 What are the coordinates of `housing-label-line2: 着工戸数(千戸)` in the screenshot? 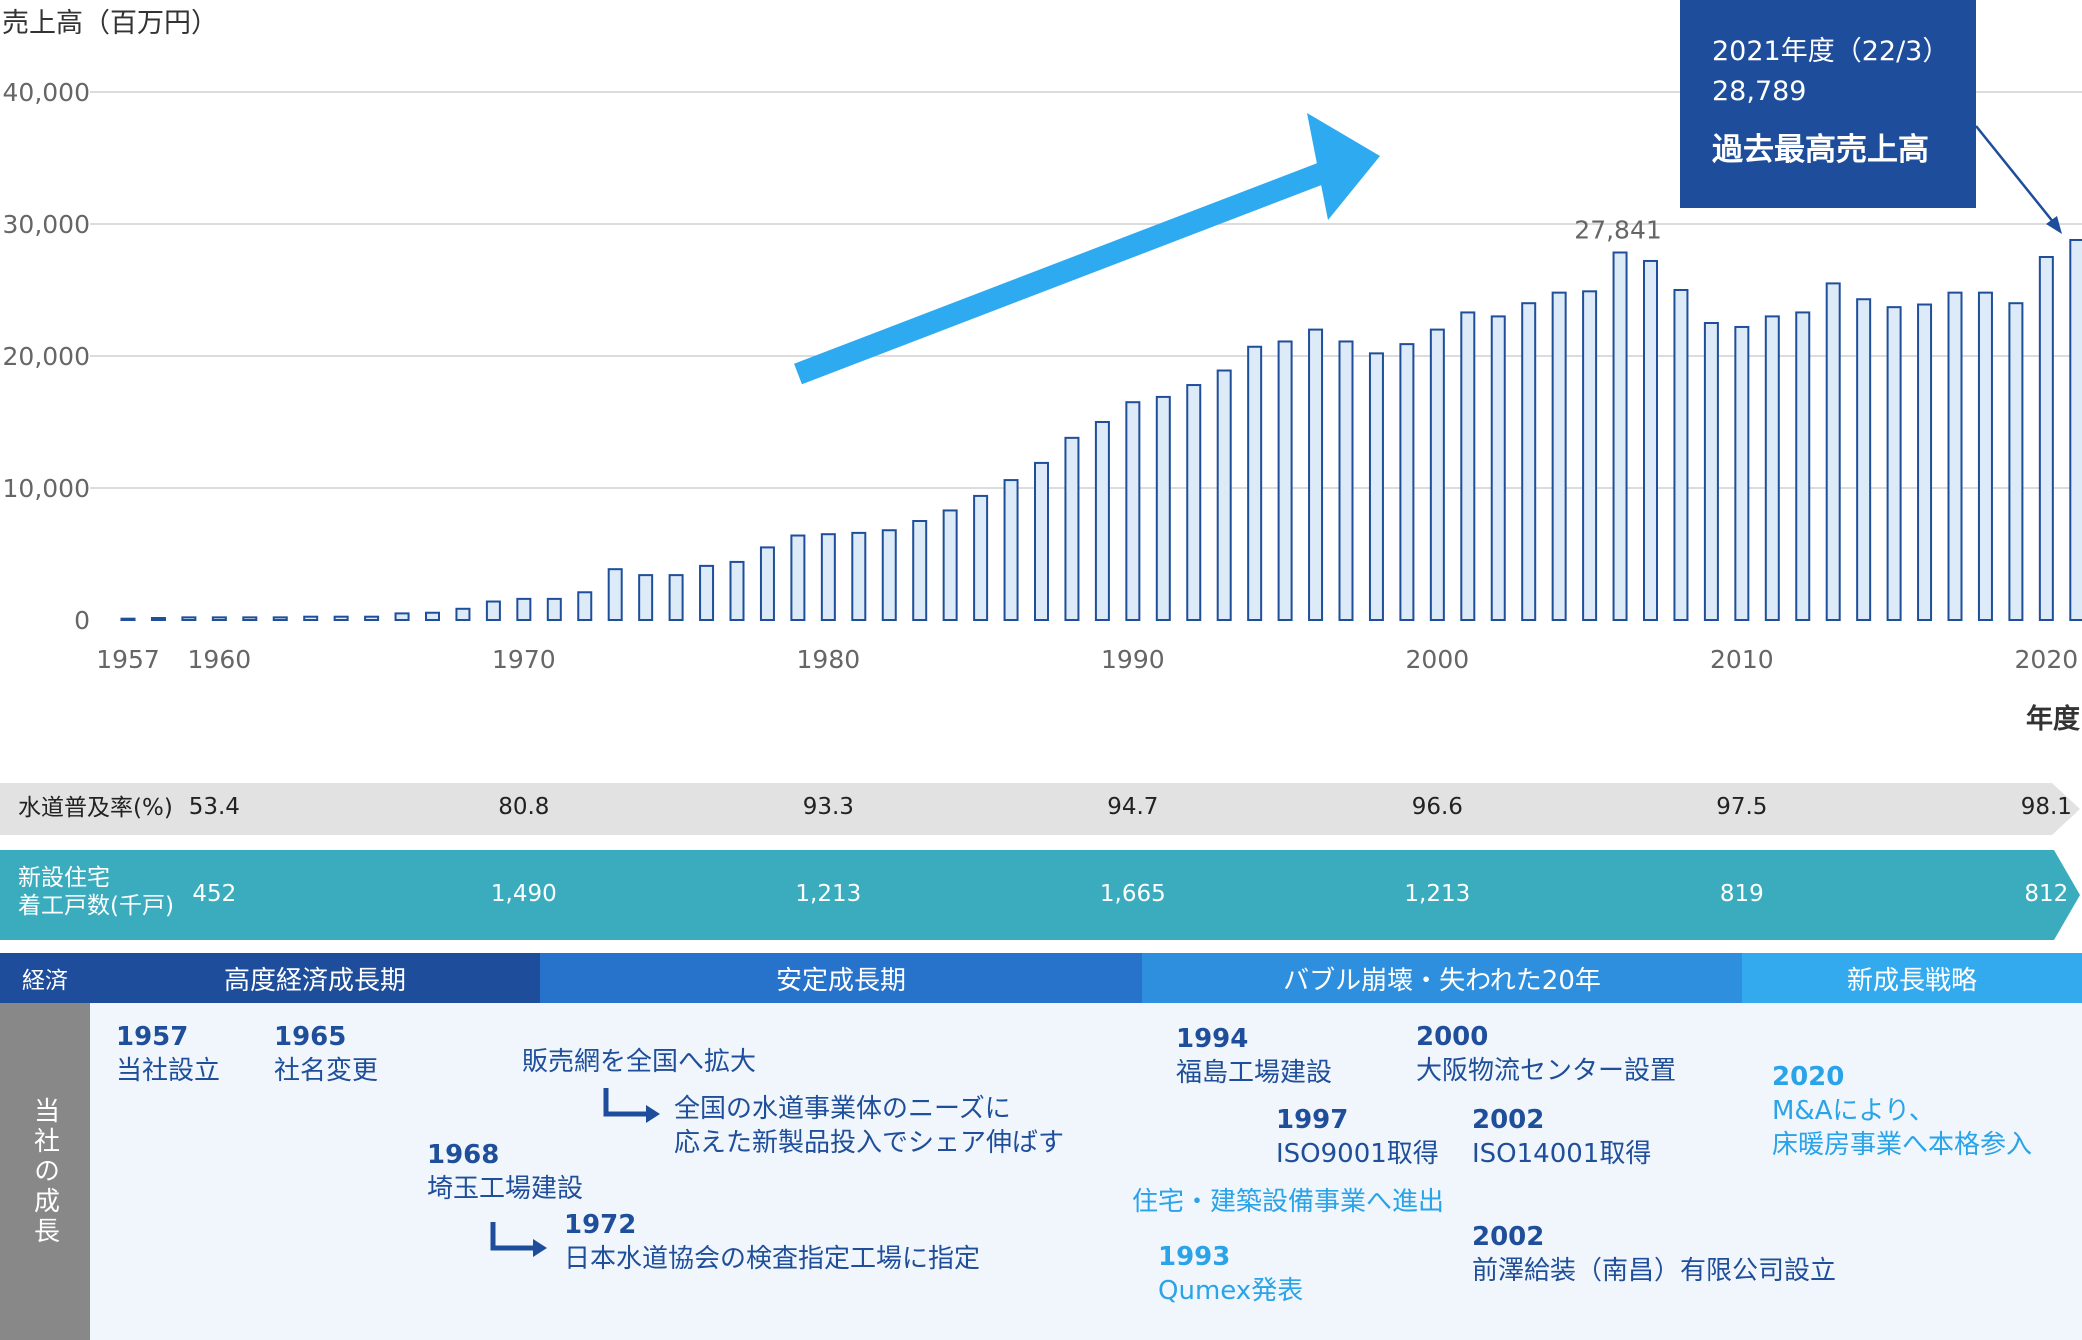 It's located at (96, 906).